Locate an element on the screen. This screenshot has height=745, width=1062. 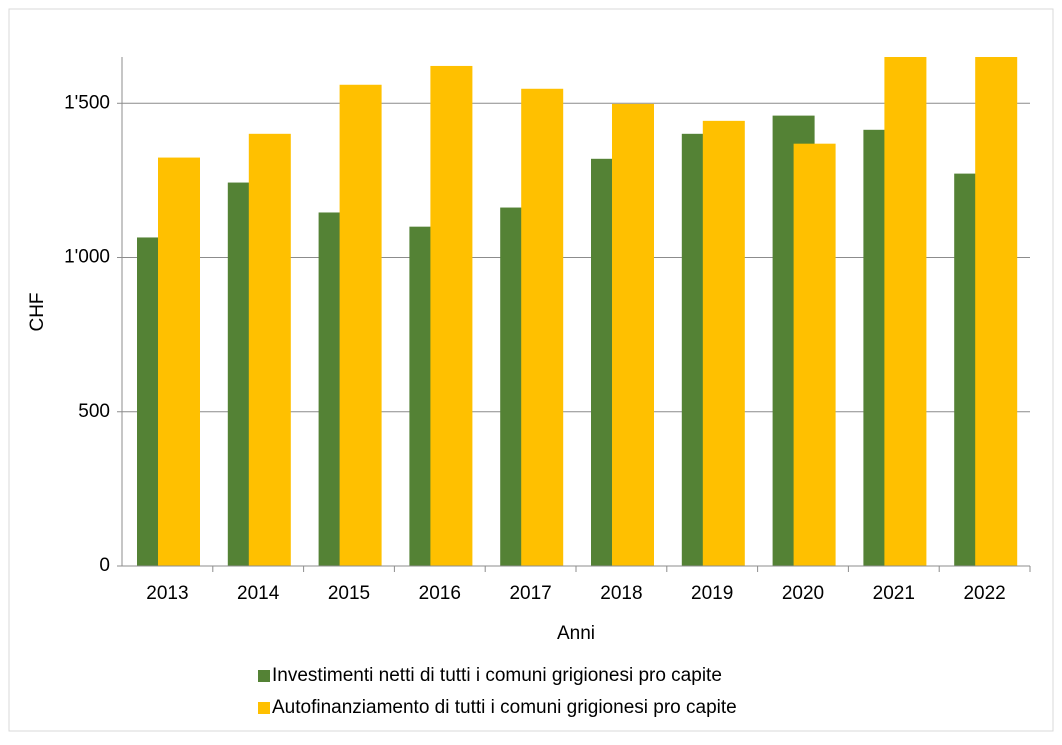
y-tick-label: 1'500 is located at coordinates (87, 102).